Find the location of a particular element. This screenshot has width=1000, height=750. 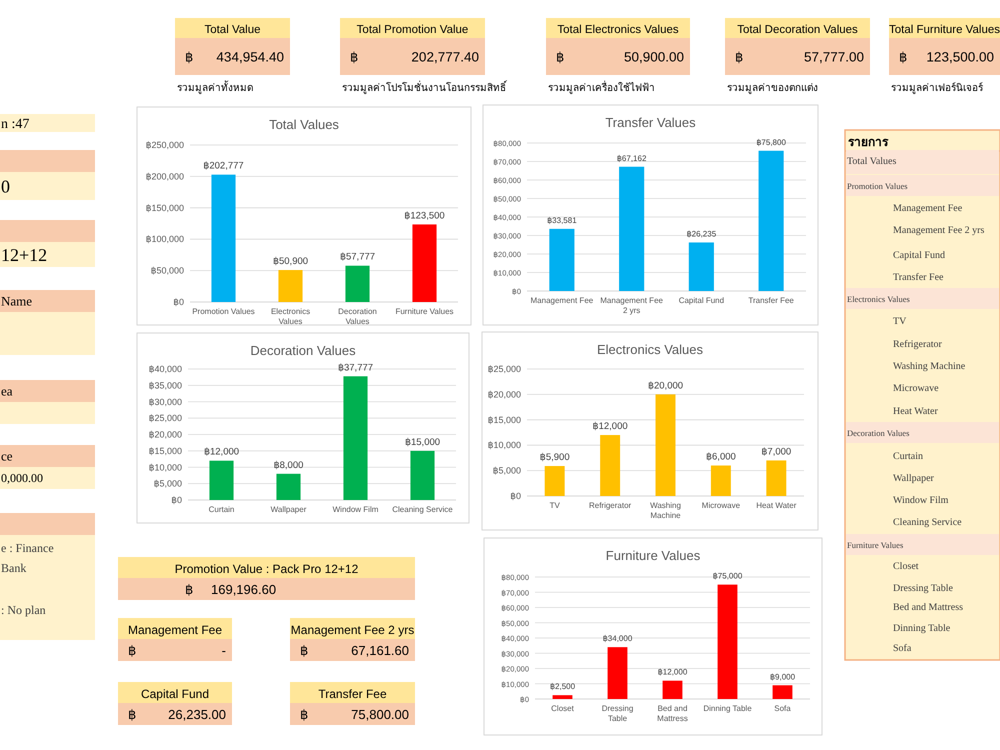

y-tick-label: ฿15,000 is located at coordinates (165, 451).